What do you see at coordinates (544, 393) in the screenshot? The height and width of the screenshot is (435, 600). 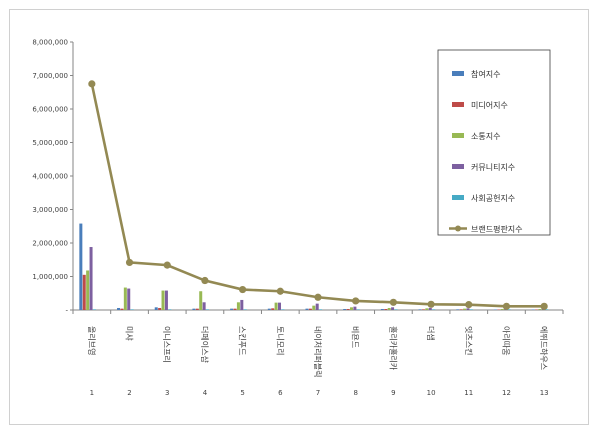 I see `x-rank-label: 13` at bounding box center [544, 393].